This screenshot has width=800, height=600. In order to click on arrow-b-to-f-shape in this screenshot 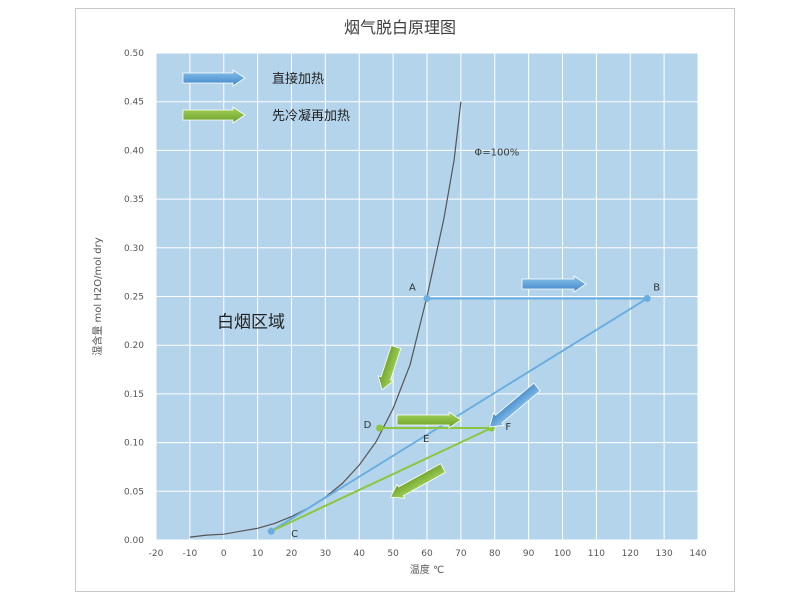, I will do `click(514, 405)`.